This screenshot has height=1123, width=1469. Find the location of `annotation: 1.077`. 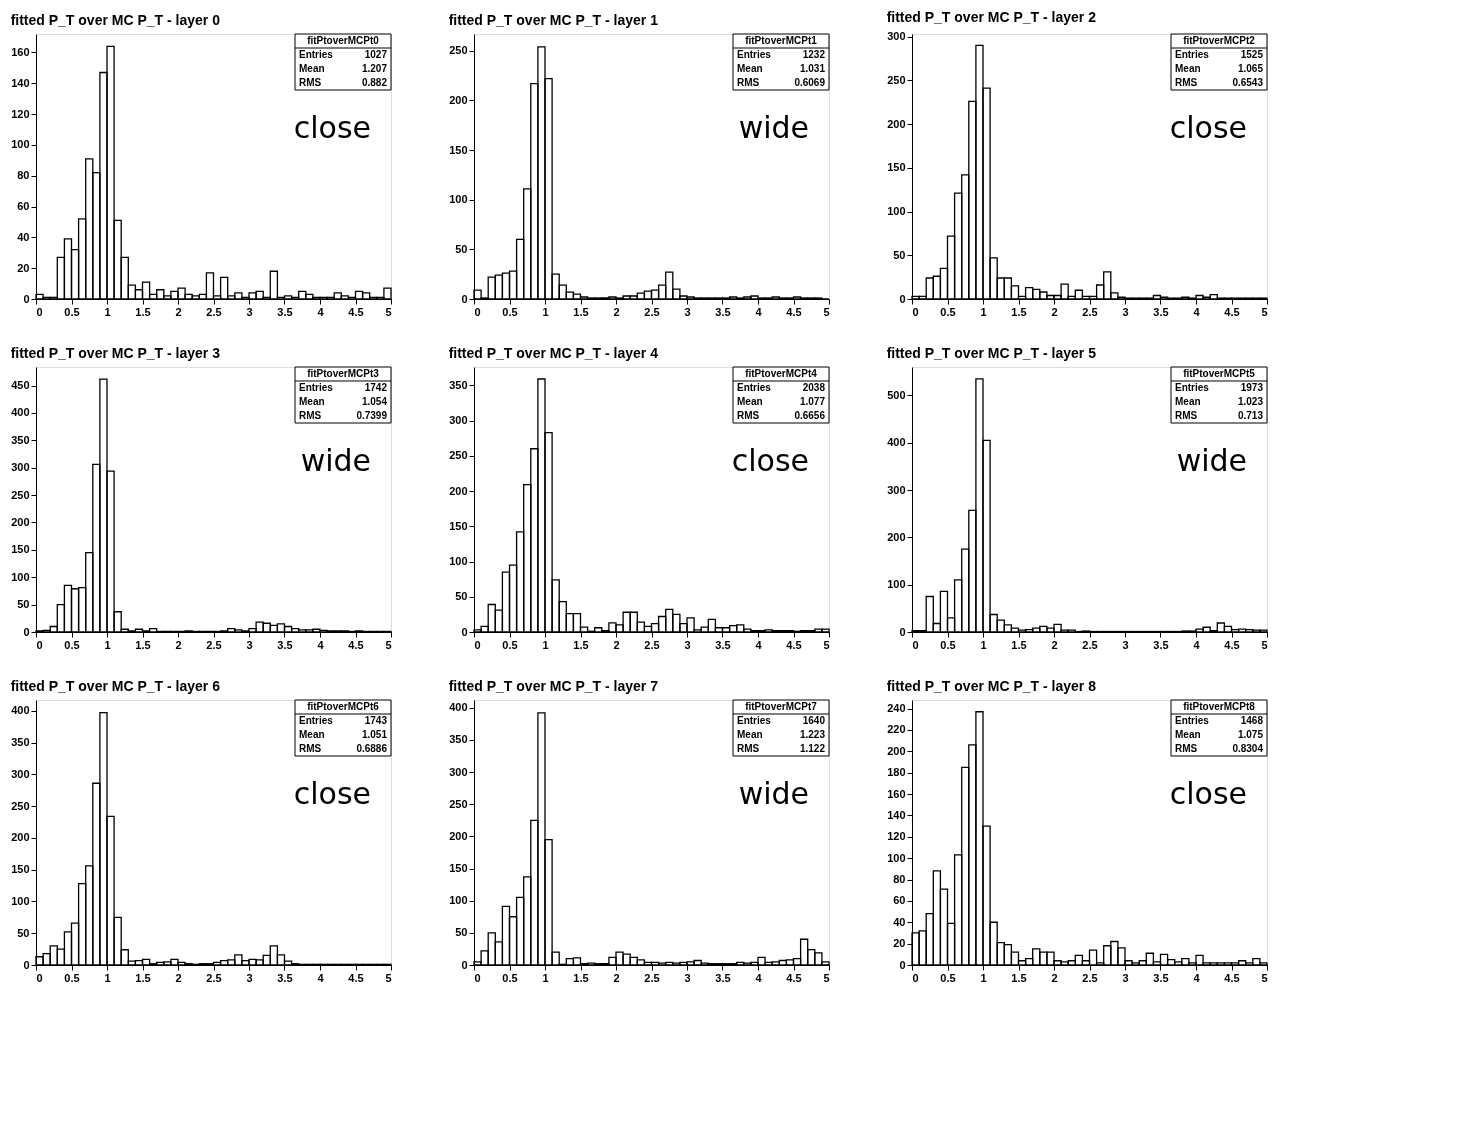

annotation: 1.077 is located at coordinates (812, 401).